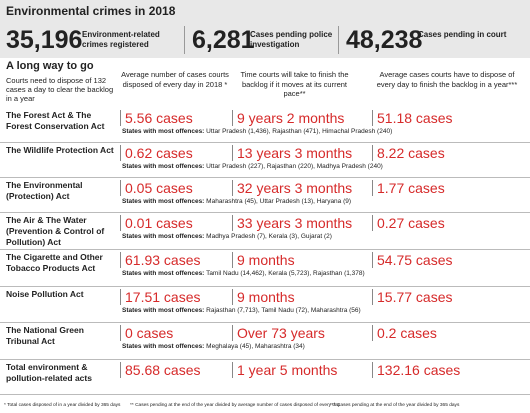 This screenshot has width=530, height=413. I want to click on stat-label: Cases pending in court, so click(462, 34).